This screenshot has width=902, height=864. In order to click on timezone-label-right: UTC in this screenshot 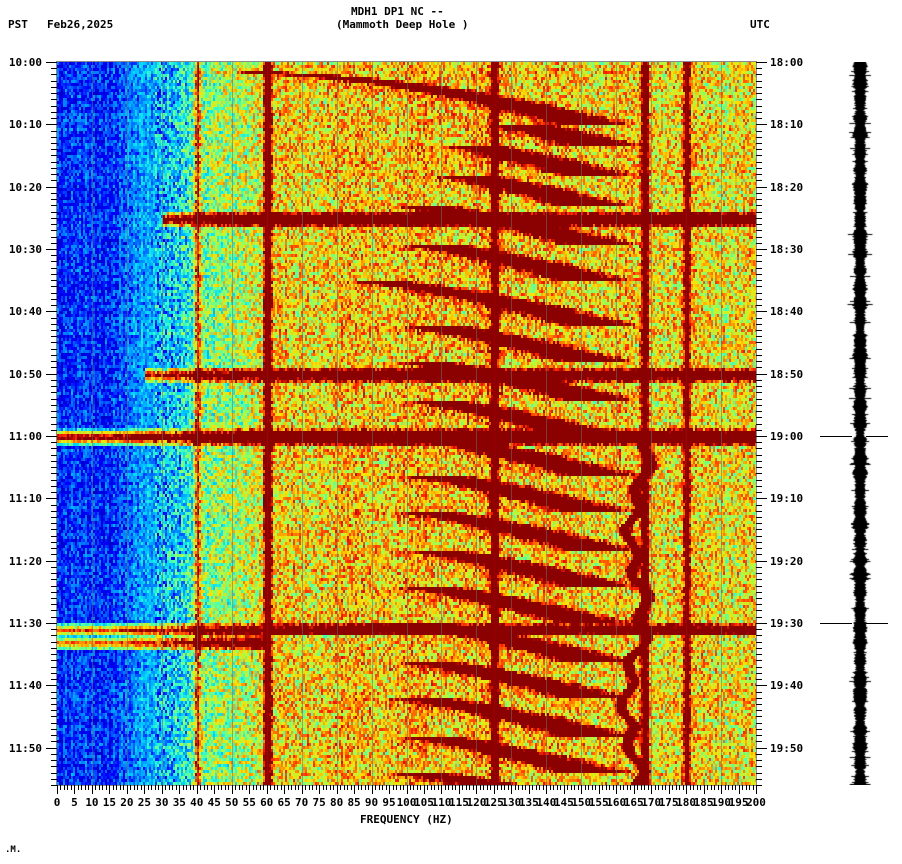, I will do `click(760, 24)`.